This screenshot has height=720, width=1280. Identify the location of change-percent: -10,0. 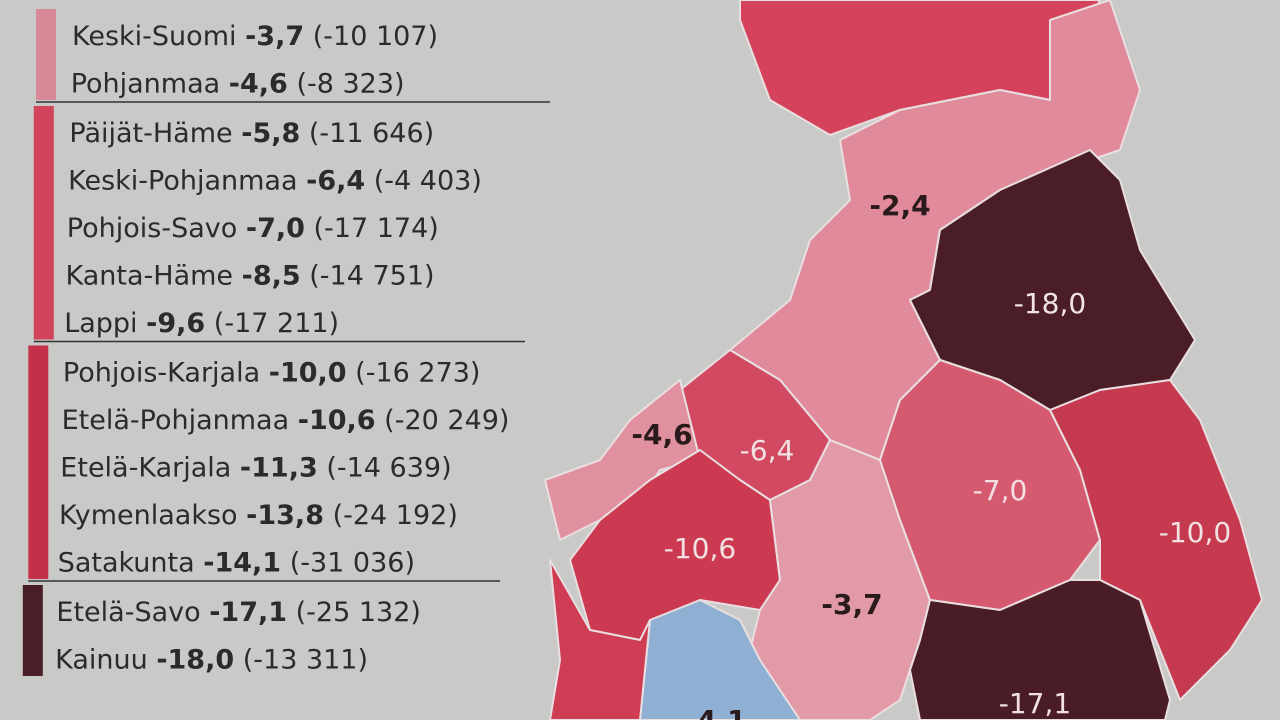
(308, 373).